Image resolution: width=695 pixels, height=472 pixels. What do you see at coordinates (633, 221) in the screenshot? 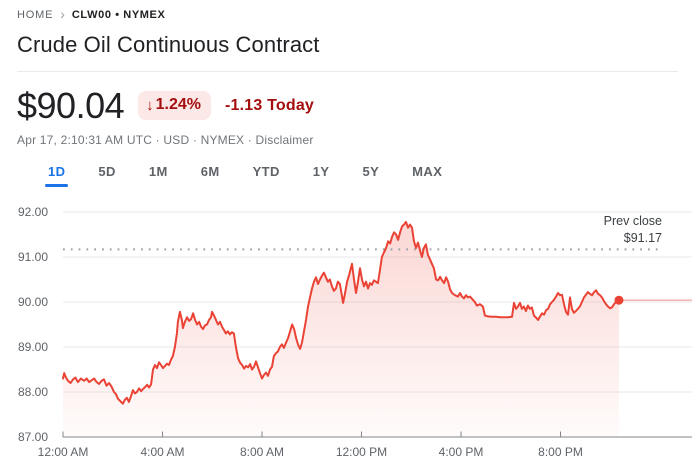
I see `prev-close-label: Prev close` at bounding box center [633, 221].